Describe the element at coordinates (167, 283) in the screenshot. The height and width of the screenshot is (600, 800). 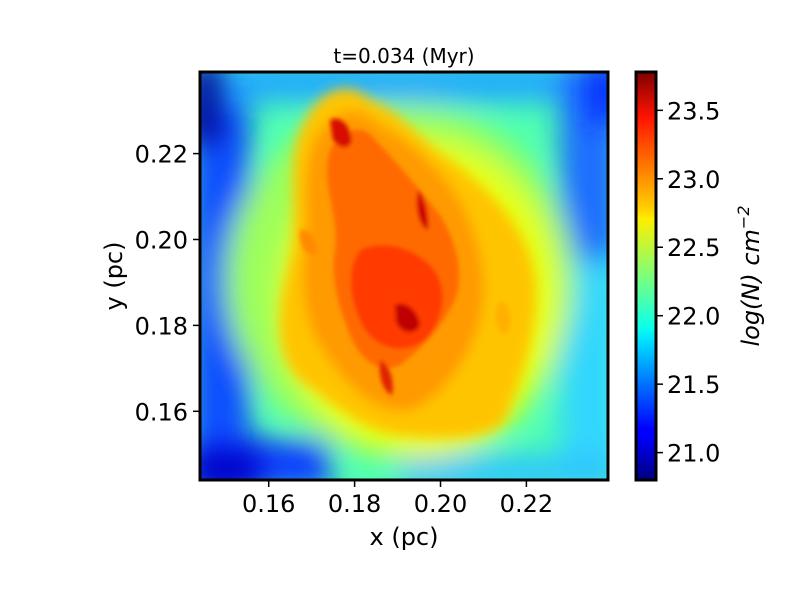
I see `y-axis: 0.16 0.18 0.20 0.22` at that location.